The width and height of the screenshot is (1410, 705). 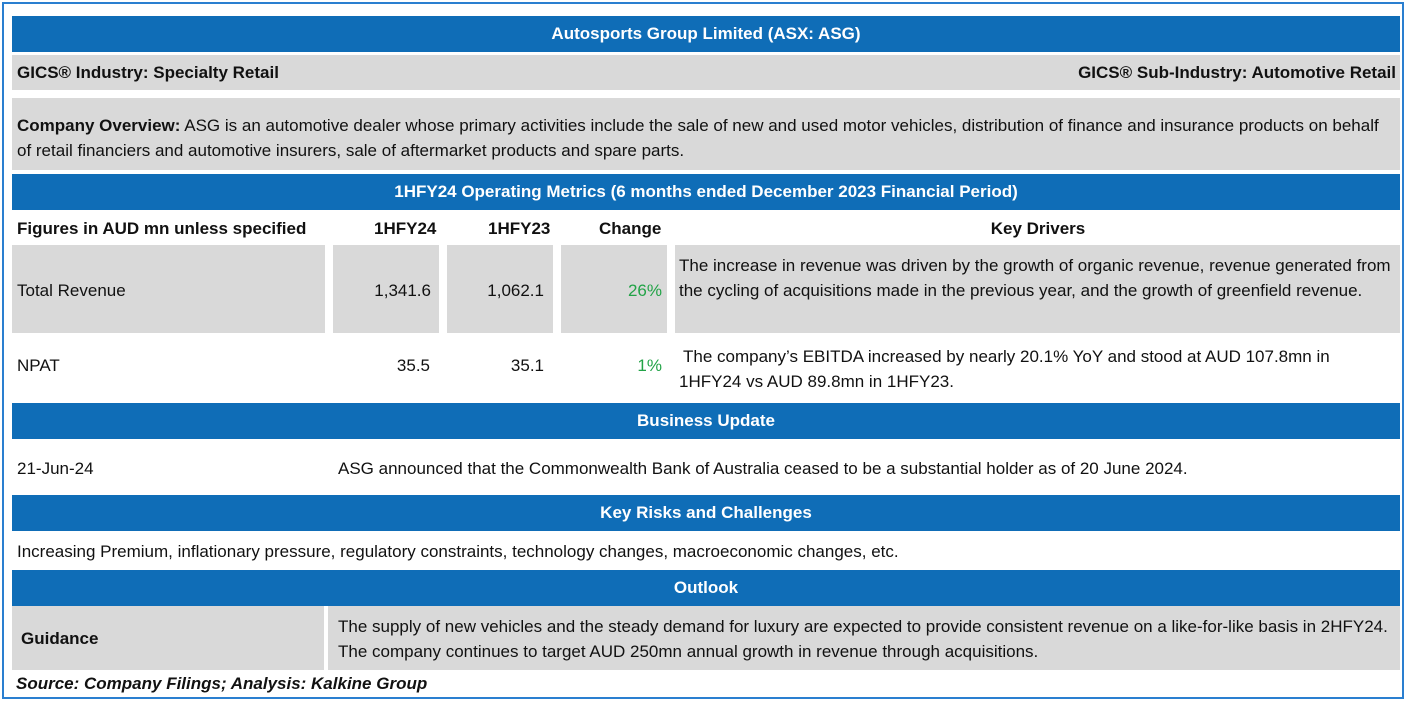 I want to click on col-header-figures: Figures in AUD mn unless specified, so click(x=162, y=228).